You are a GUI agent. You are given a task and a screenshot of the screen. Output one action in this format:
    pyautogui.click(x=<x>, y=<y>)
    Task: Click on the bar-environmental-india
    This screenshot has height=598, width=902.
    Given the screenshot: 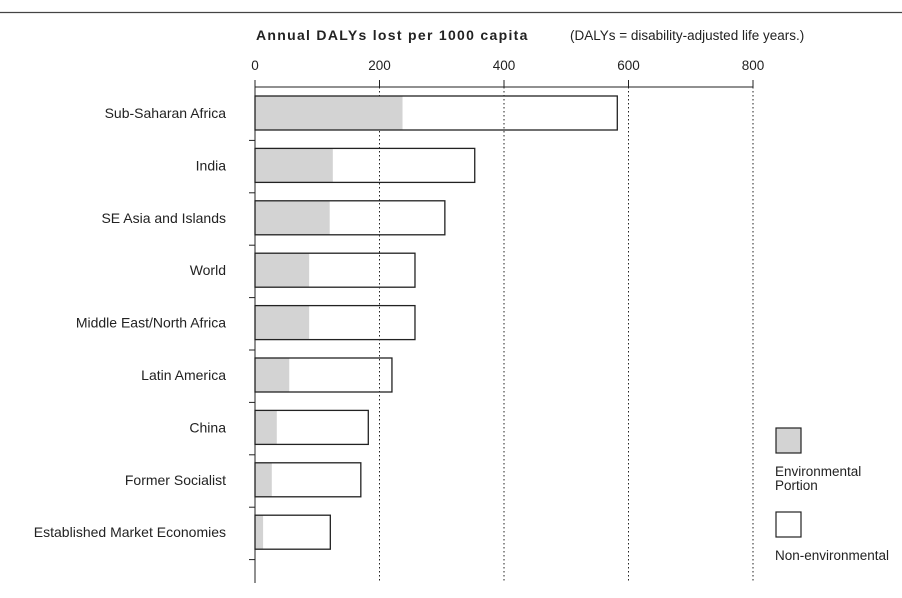 What is the action you would take?
    pyautogui.click(x=294, y=165)
    